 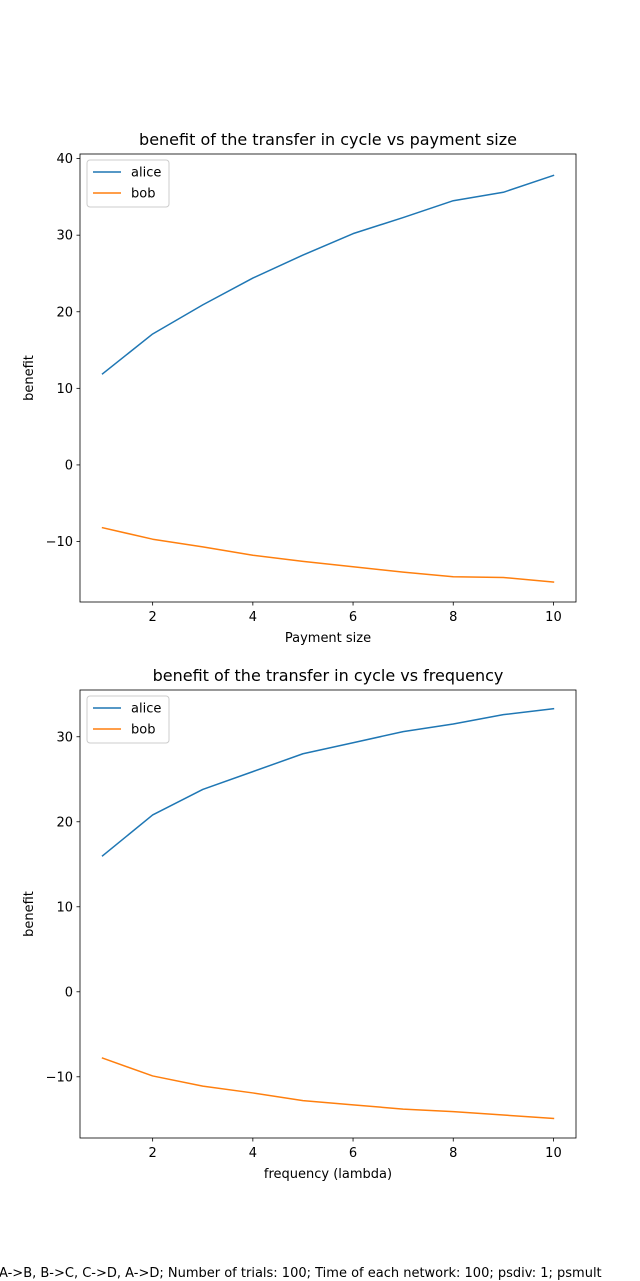 What do you see at coordinates (64, 159) in the screenshot?
I see `y-tick-label: 40` at bounding box center [64, 159].